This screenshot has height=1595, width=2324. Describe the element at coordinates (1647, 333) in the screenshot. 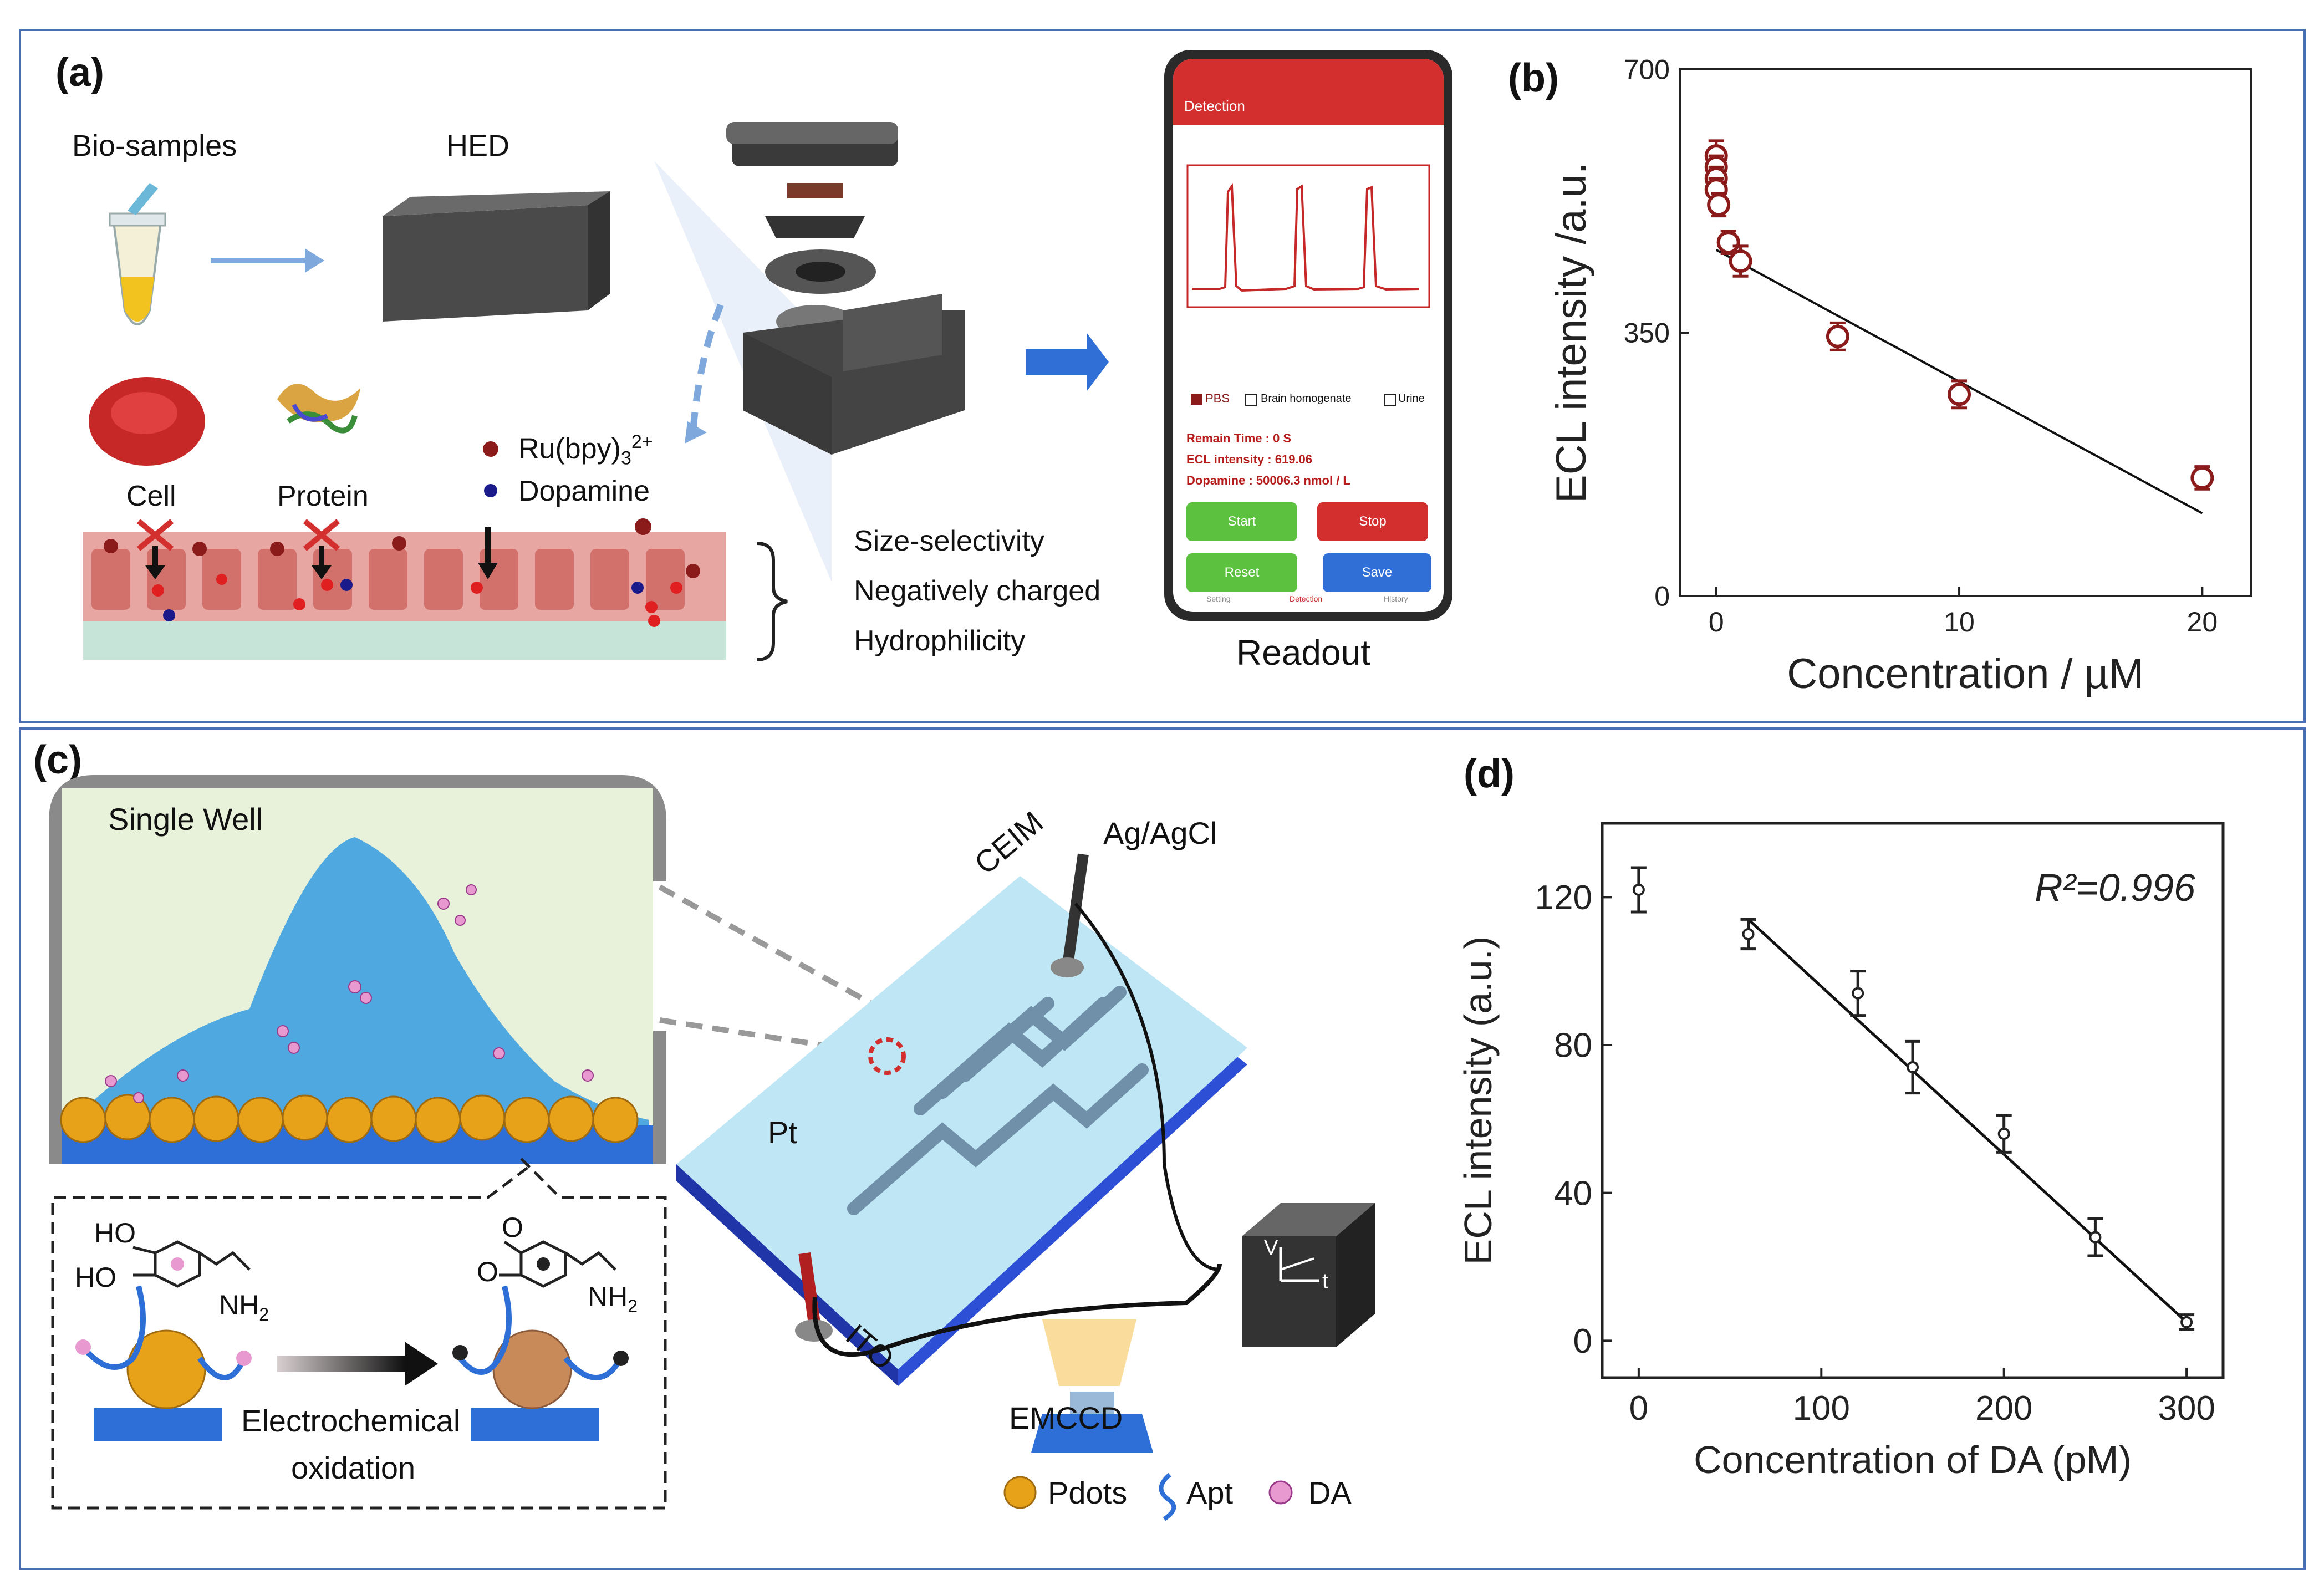

I see `y-tick-label: 350` at that location.